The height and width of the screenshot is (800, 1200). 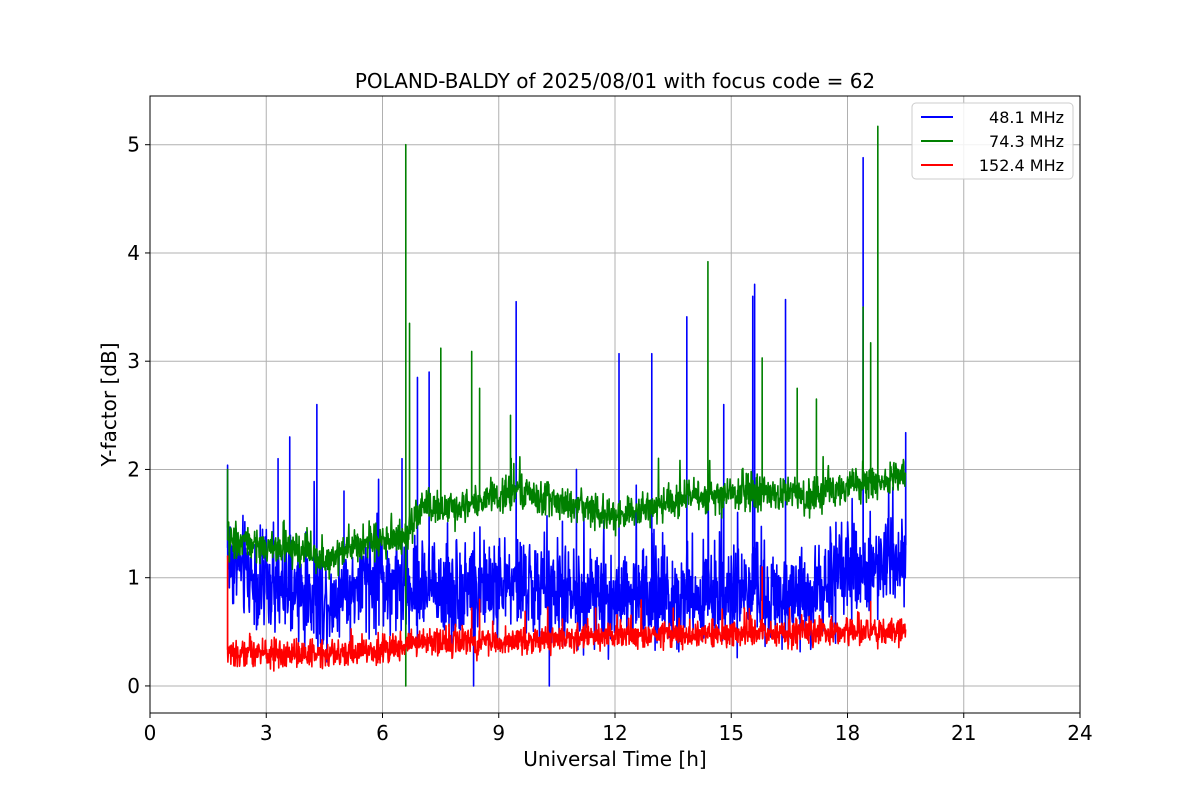 I want to click on y-tick-label: 2, so click(x=133, y=469).